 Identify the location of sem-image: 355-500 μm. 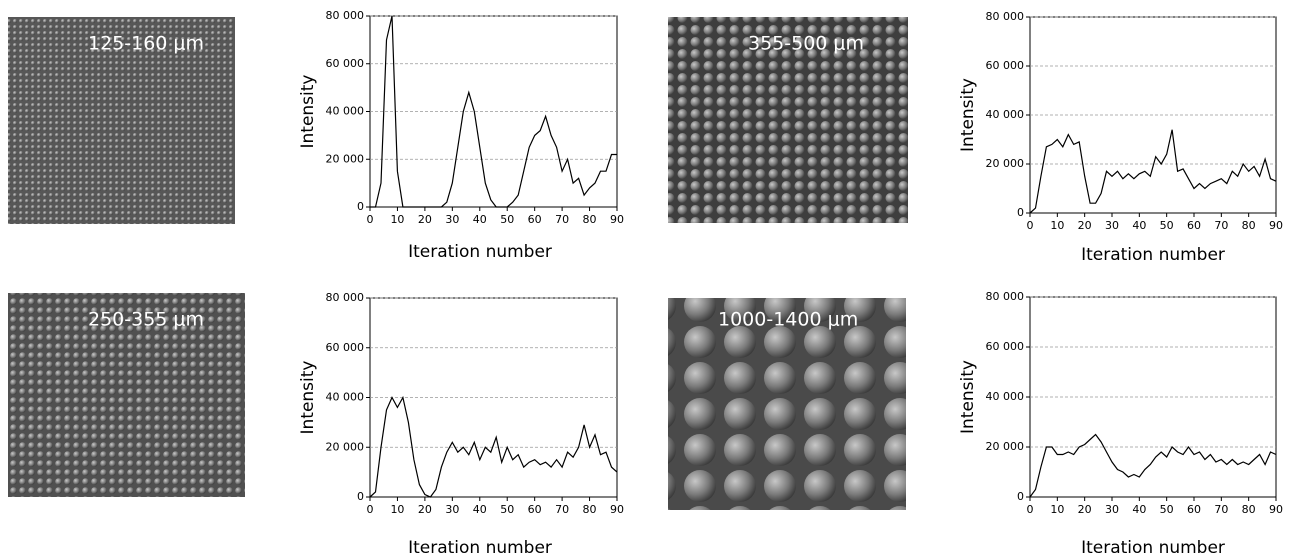
(788, 120).